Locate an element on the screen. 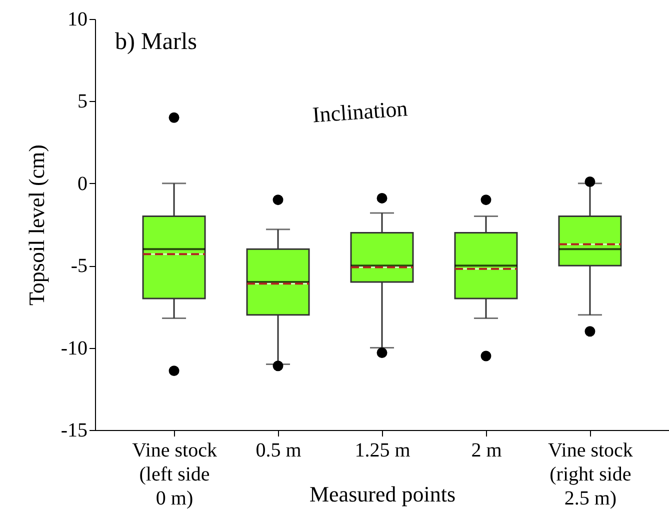 This screenshot has height=532, width=669. x-tick-label: 1.25 m is located at coordinates (382, 451).